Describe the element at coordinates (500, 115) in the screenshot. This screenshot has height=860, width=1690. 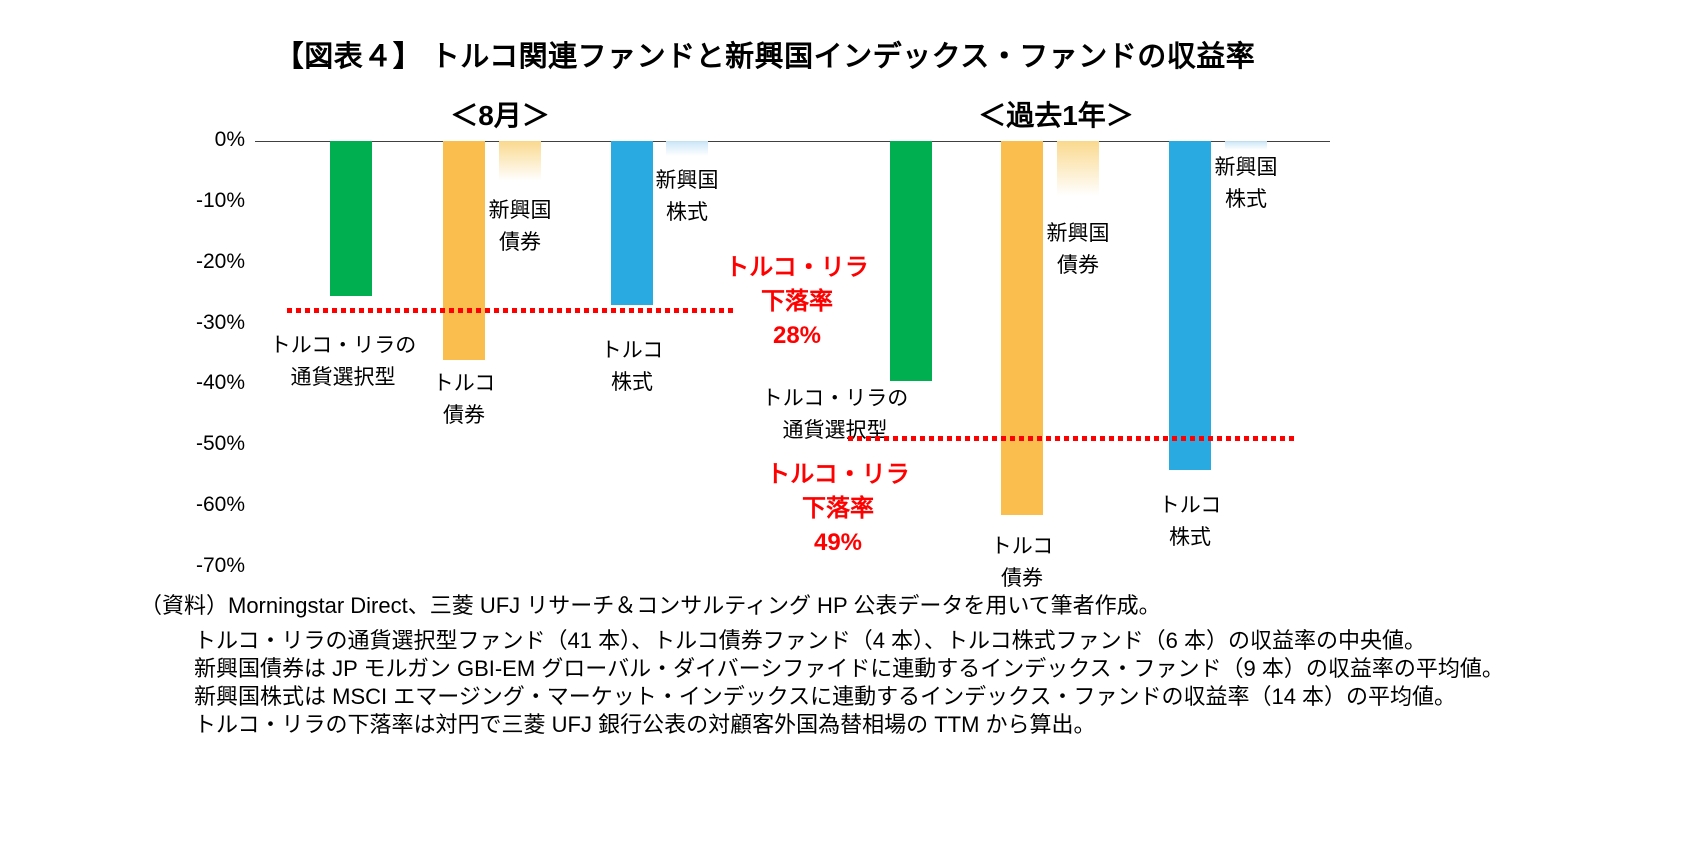
I see `group-header-august: ＜8月＞` at that location.